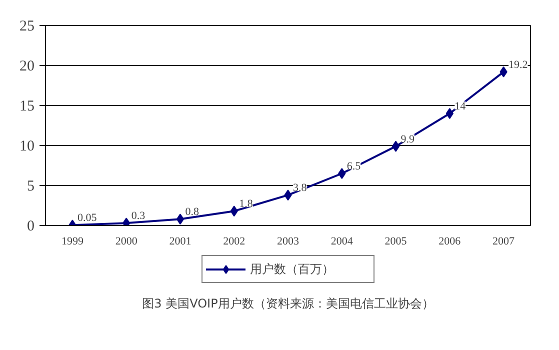 Image resolution: width=559 pixels, height=350 pixels. What do you see at coordinates (192, 212) in the screenshot?
I see `data-label: 0.8` at bounding box center [192, 212].